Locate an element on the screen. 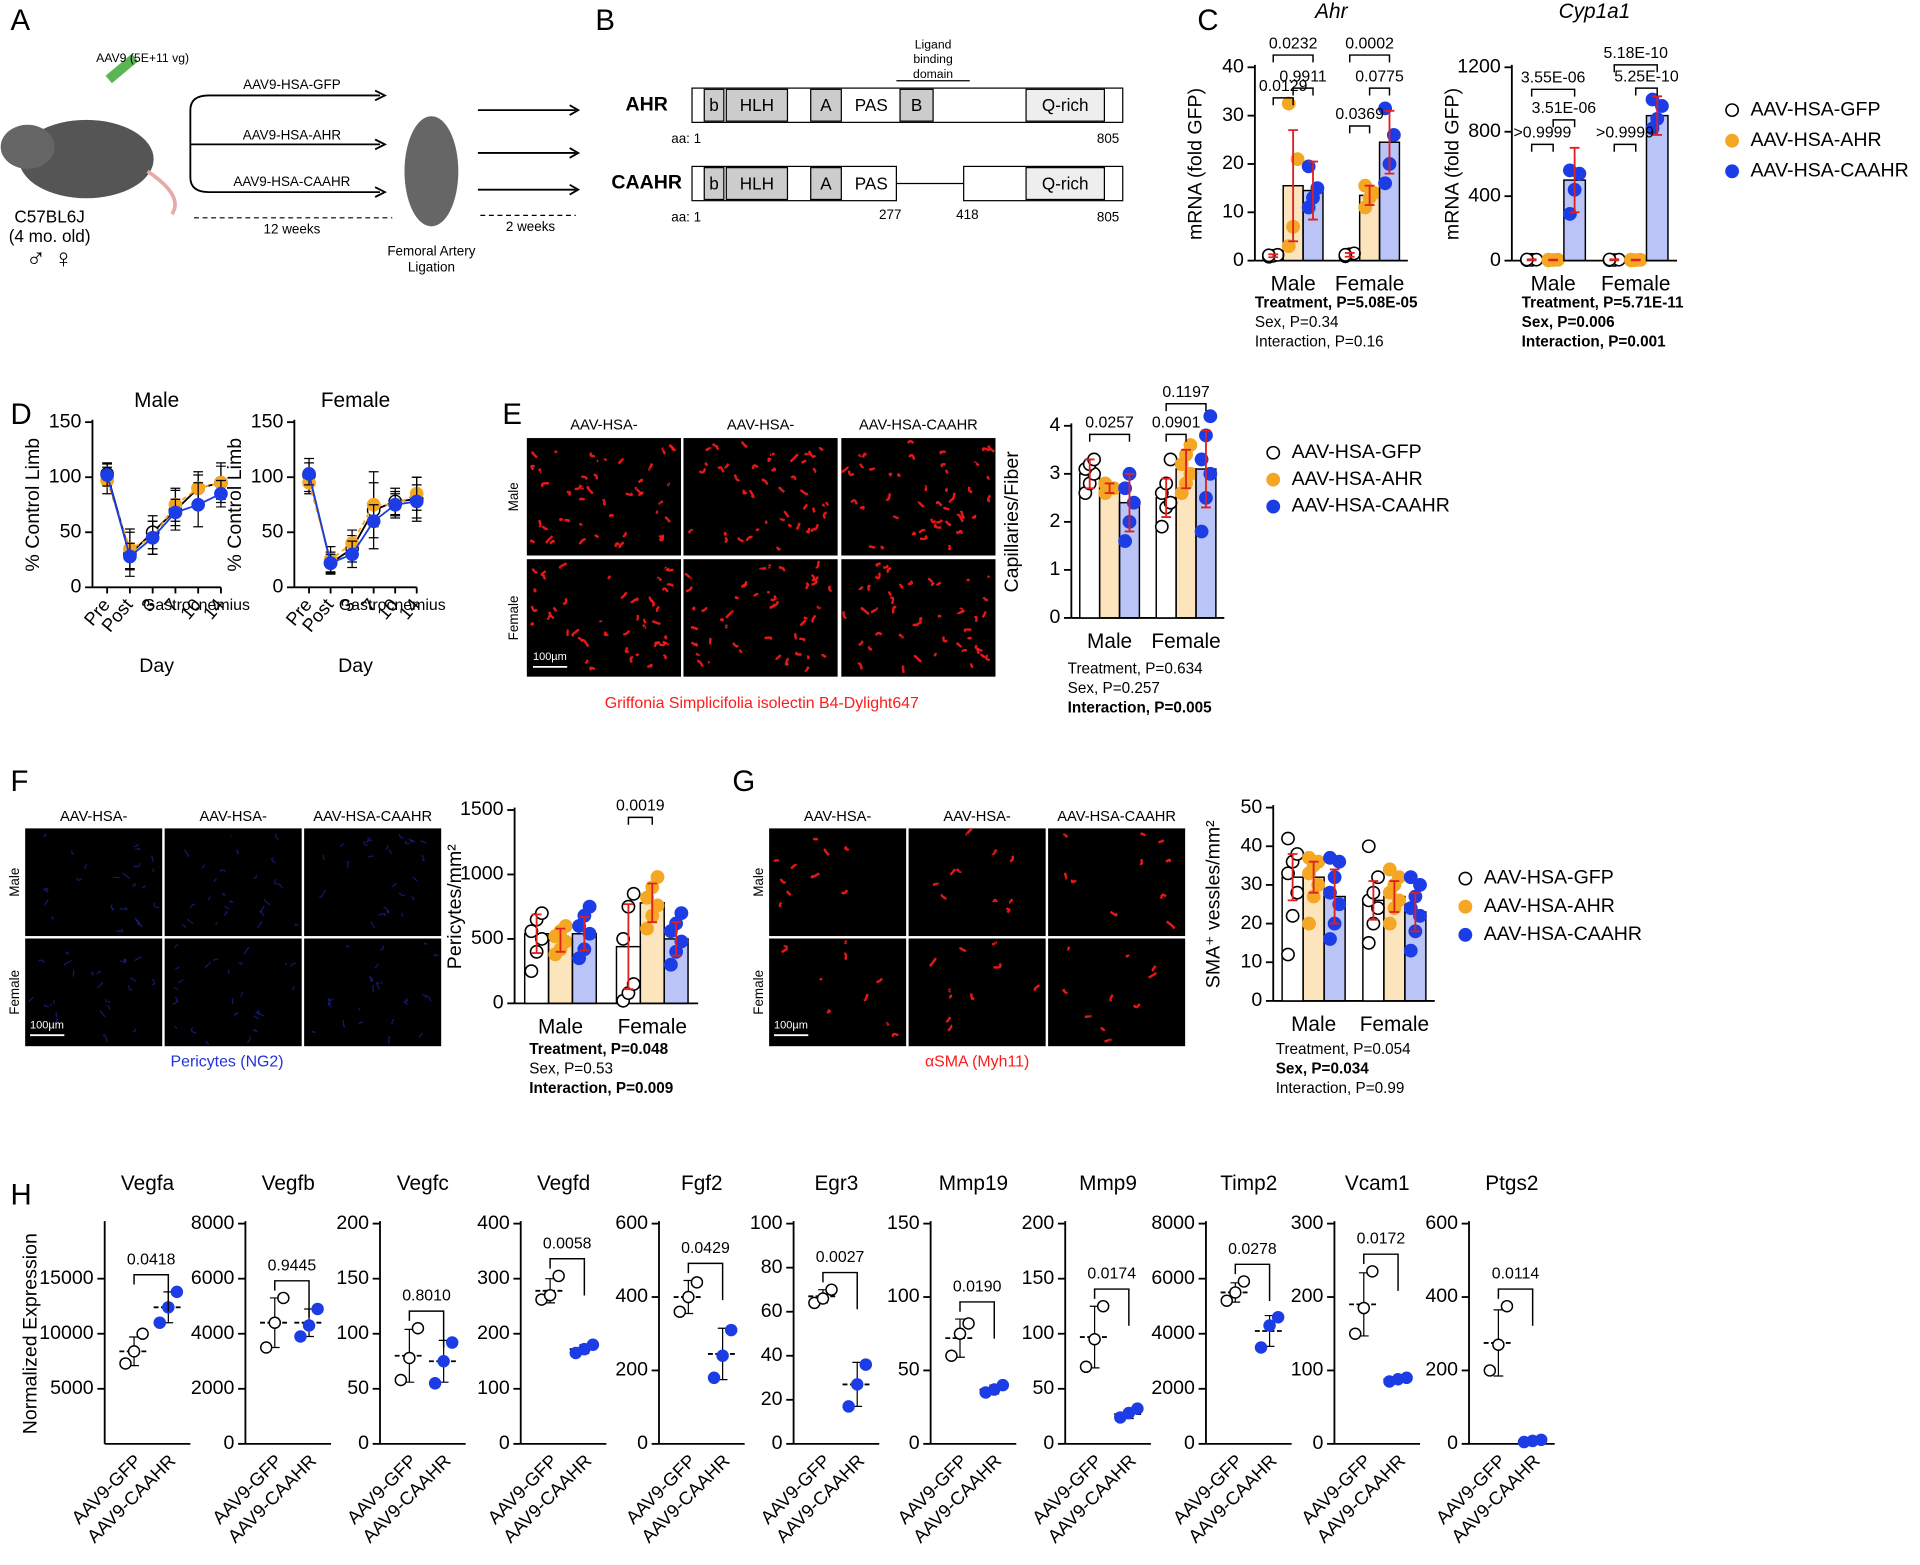 The height and width of the screenshot is (1565, 1920). panel-label: E is located at coordinates (512, 414).